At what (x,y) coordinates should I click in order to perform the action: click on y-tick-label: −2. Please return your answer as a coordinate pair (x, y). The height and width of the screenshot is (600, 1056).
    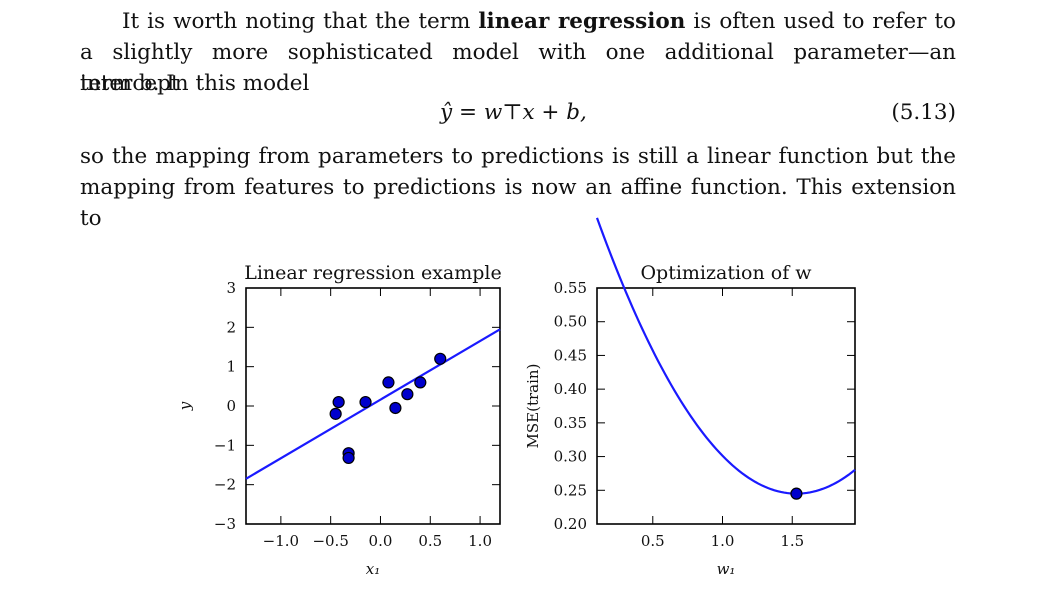
    Looking at the image, I should click on (225, 485).